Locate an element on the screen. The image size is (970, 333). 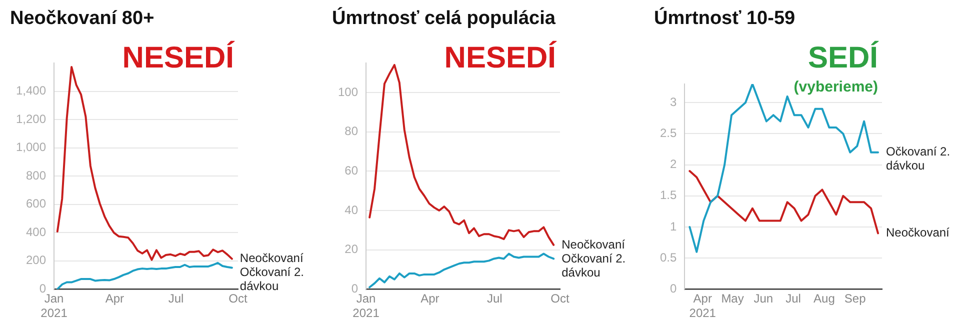
y-tick-label: 1,400 is located at coordinates (31, 91).